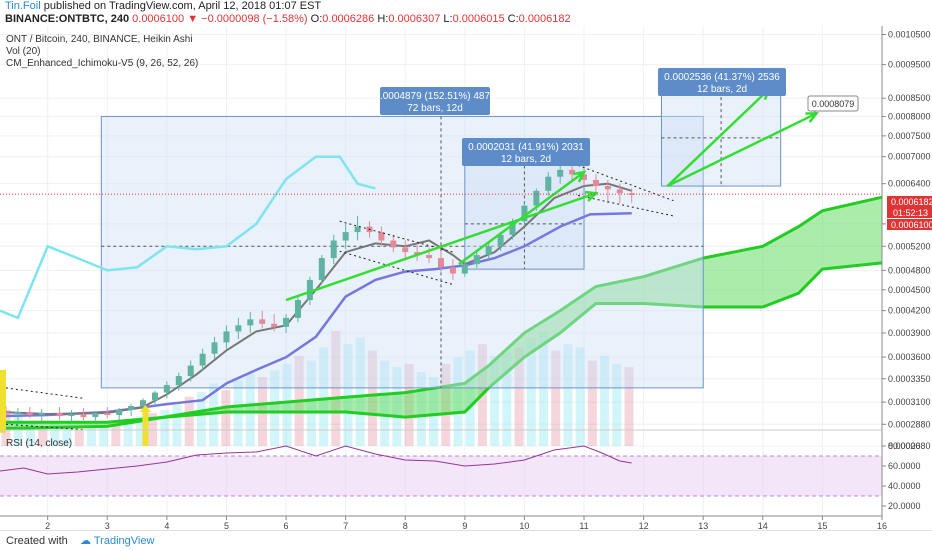 This screenshot has height=551, width=932. Describe the element at coordinates (405, 525) in the screenshot. I see `x-tick-label: 8` at that location.